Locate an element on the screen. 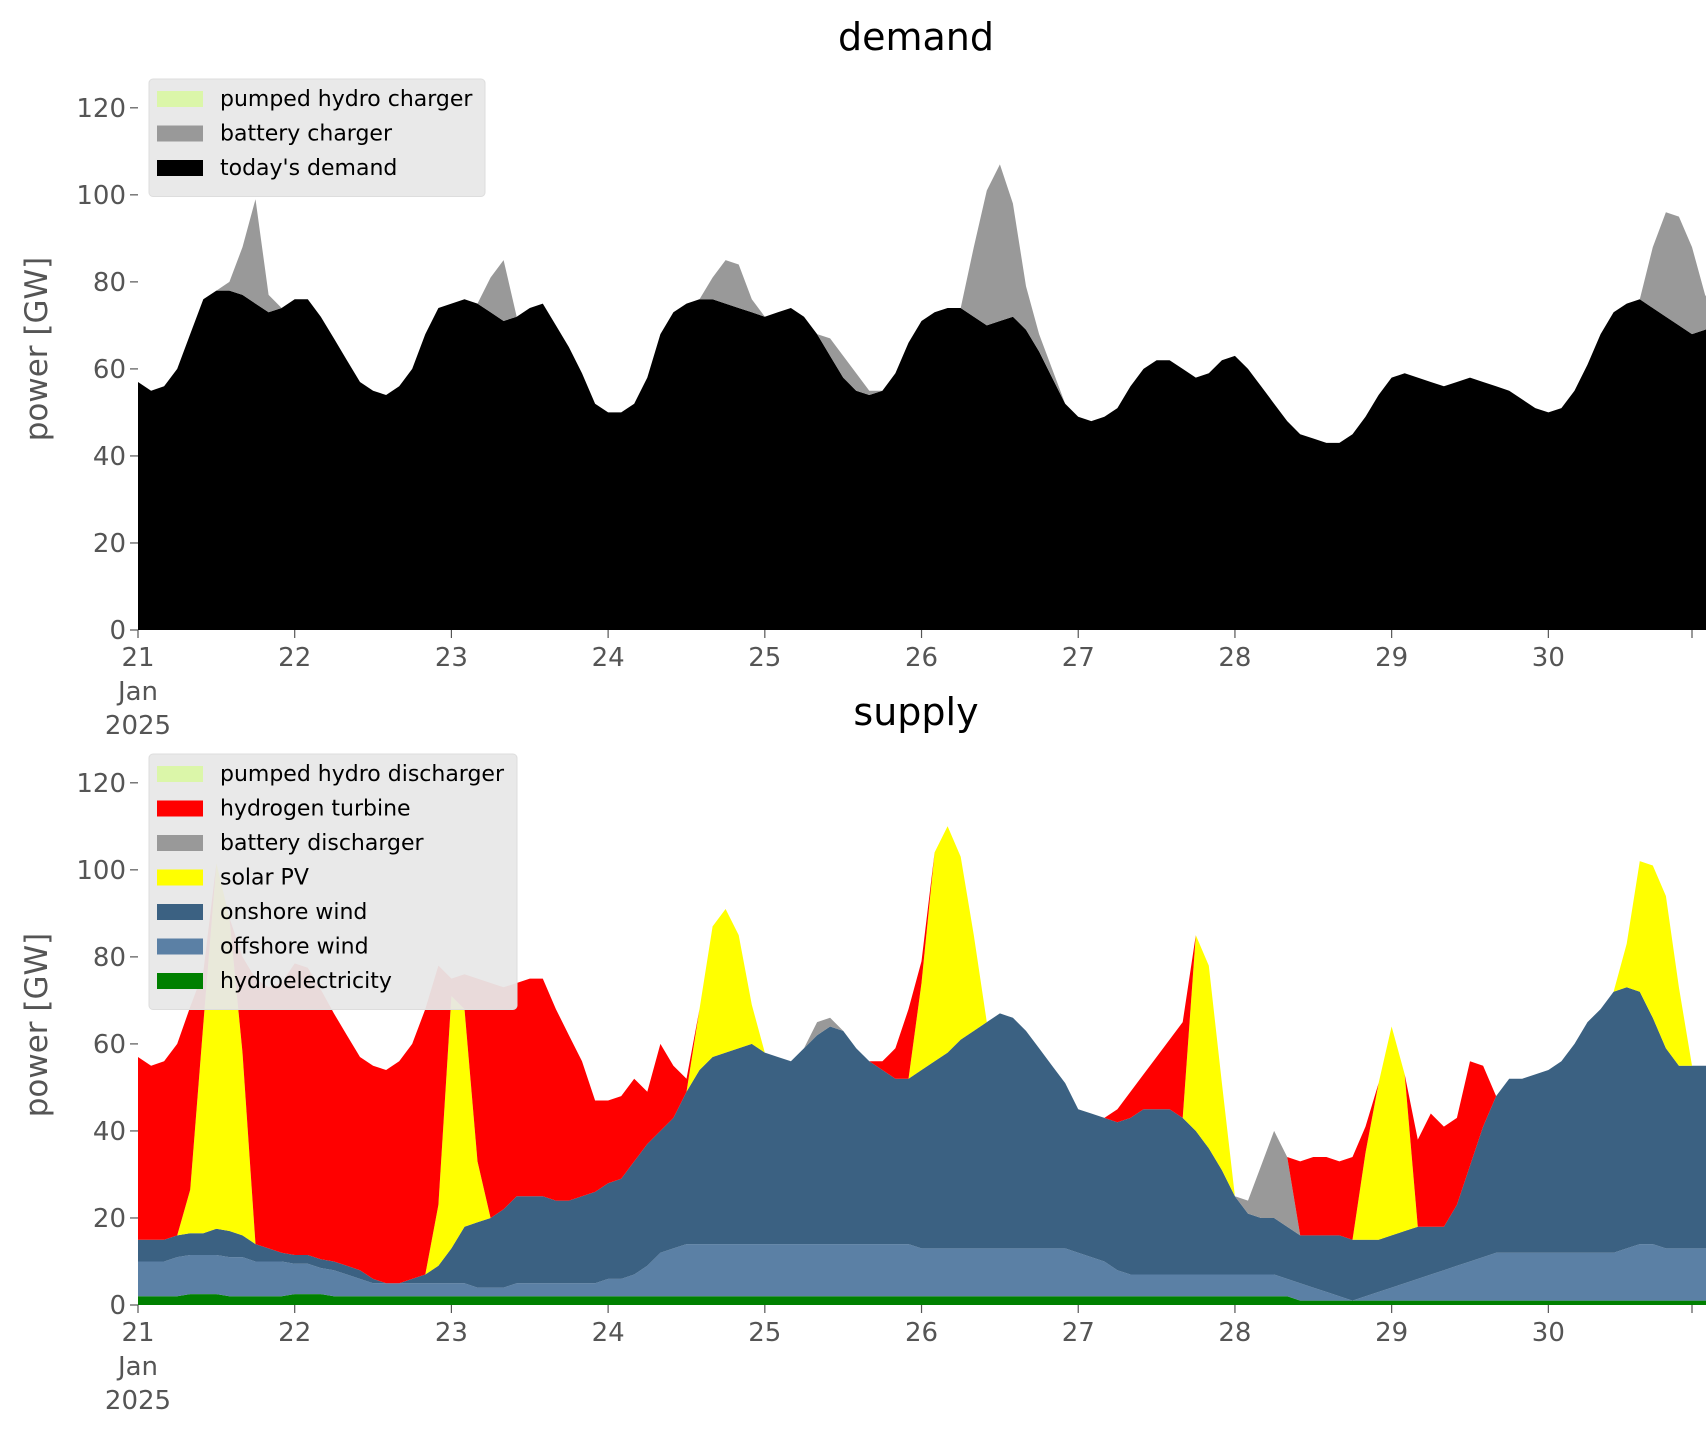 This screenshot has height=1431, width=1706. demand-y-tick-label: 40 is located at coordinates (109, 457).